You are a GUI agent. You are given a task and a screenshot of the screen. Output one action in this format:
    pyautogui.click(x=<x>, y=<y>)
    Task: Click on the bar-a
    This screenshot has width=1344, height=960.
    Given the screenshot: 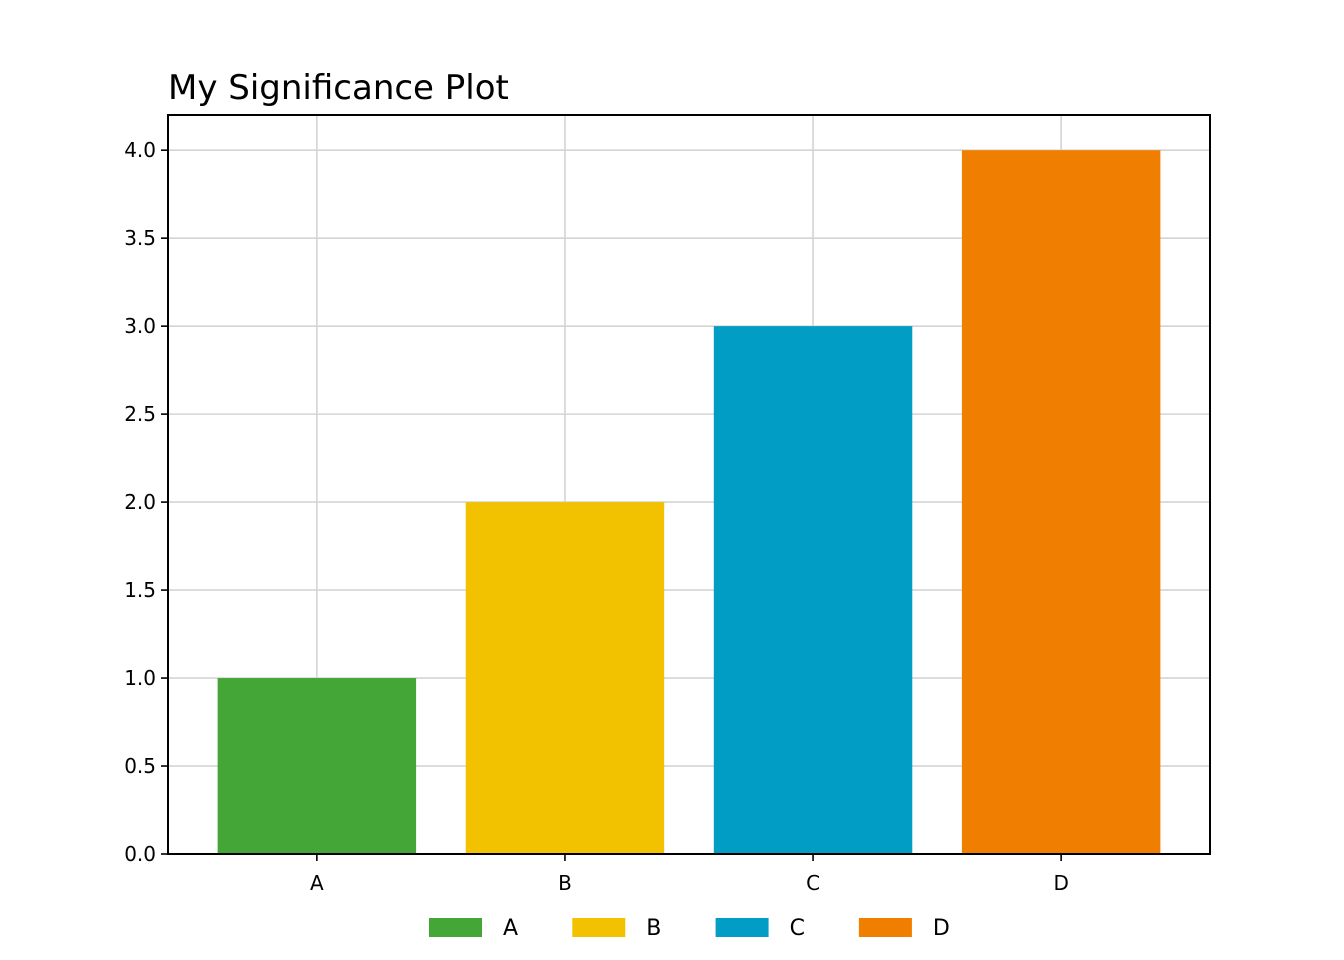 What is the action you would take?
    pyautogui.click(x=317, y=766)
    